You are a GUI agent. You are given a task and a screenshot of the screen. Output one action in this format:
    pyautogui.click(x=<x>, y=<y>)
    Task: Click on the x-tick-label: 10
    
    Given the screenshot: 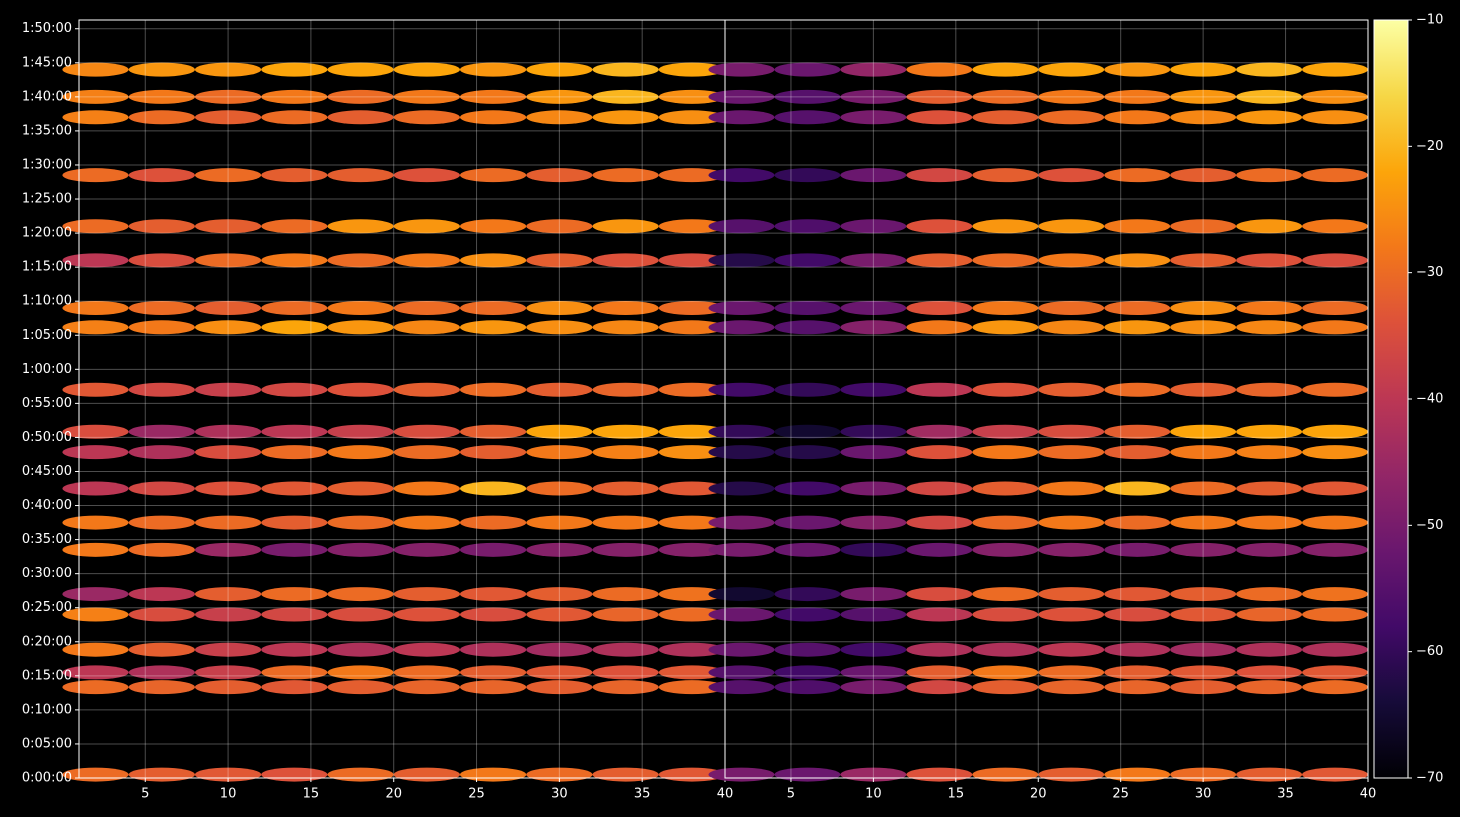 What is the action you would take?
    pyautogui.click(x=873, y=794)
    